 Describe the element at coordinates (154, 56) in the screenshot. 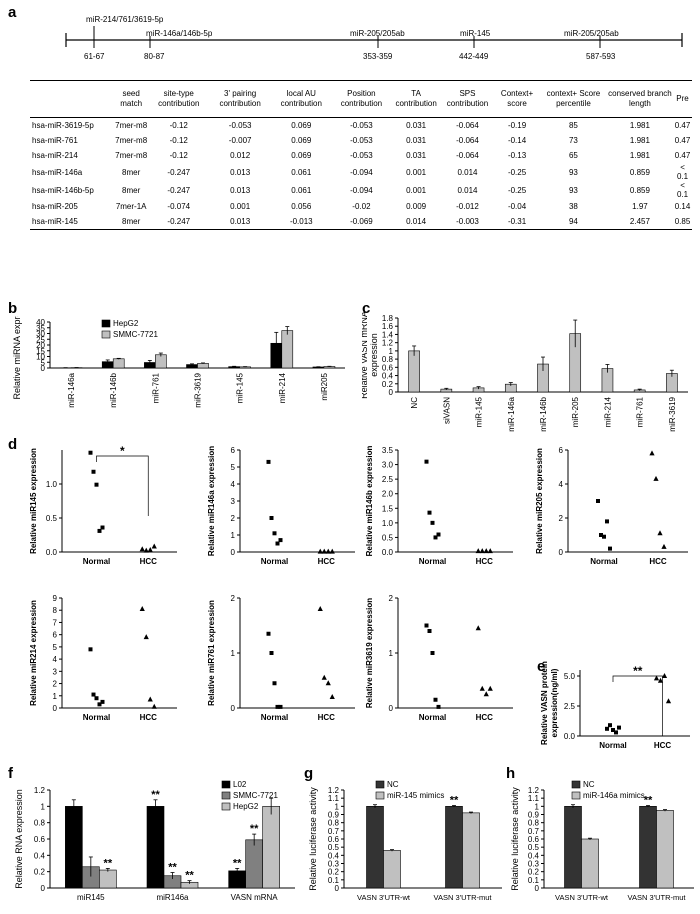

I see `site-position: 80-87` at that location.